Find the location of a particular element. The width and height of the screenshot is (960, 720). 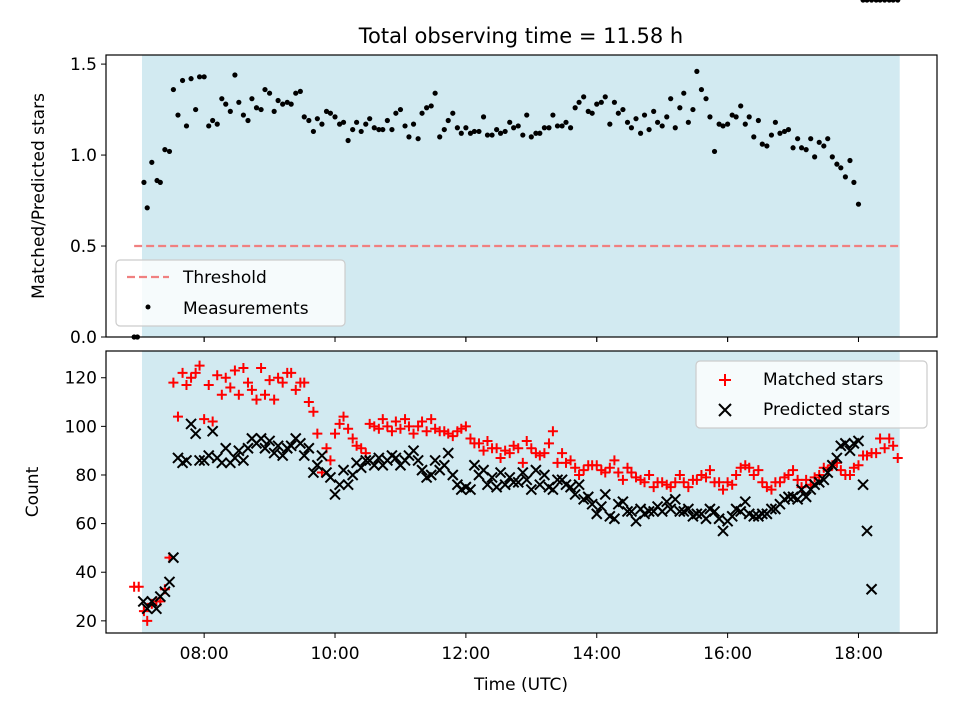

count-x-tick-label: 14:00 is located at coordinates (596, 654).